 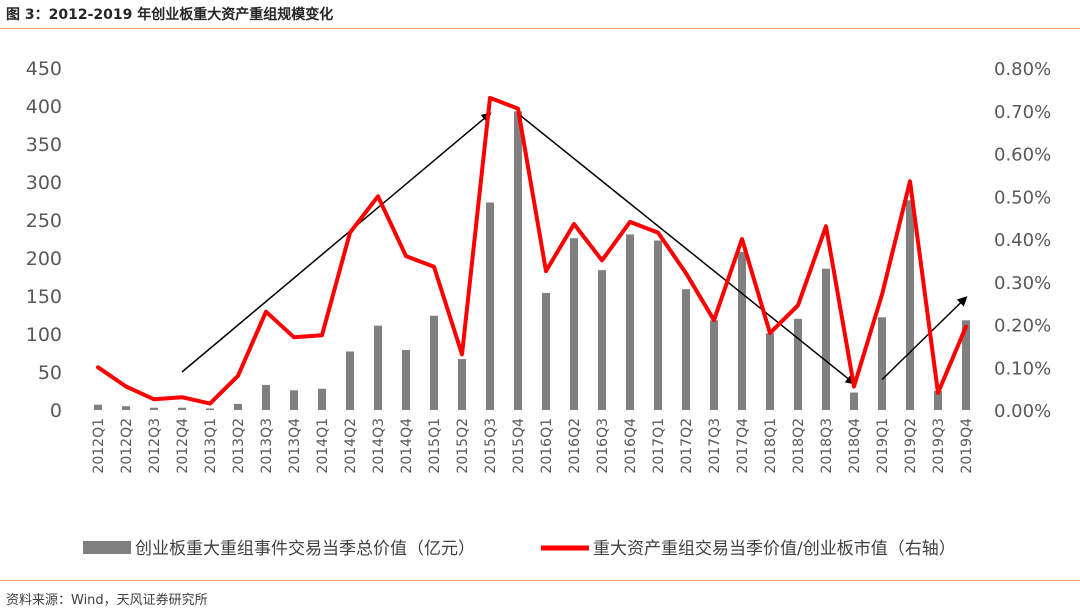 I want to click on x-axis-tick-label: 2013Q1, so click(x=211, y=446).